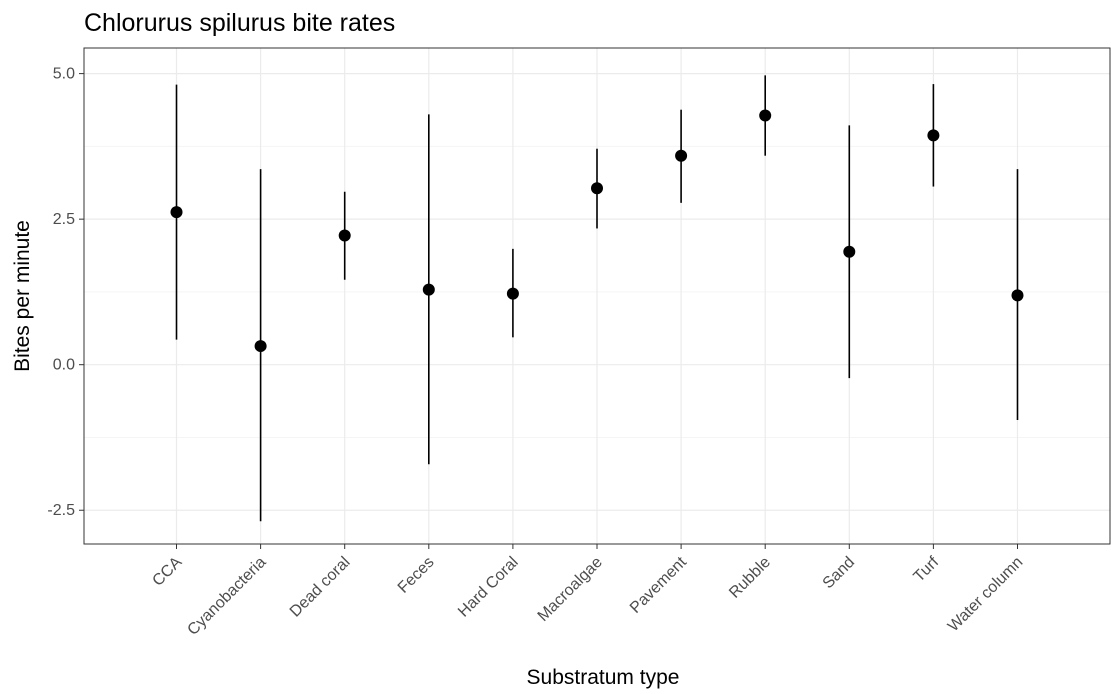  I want to click on x-tick-label: Turf, so click(927, 569).